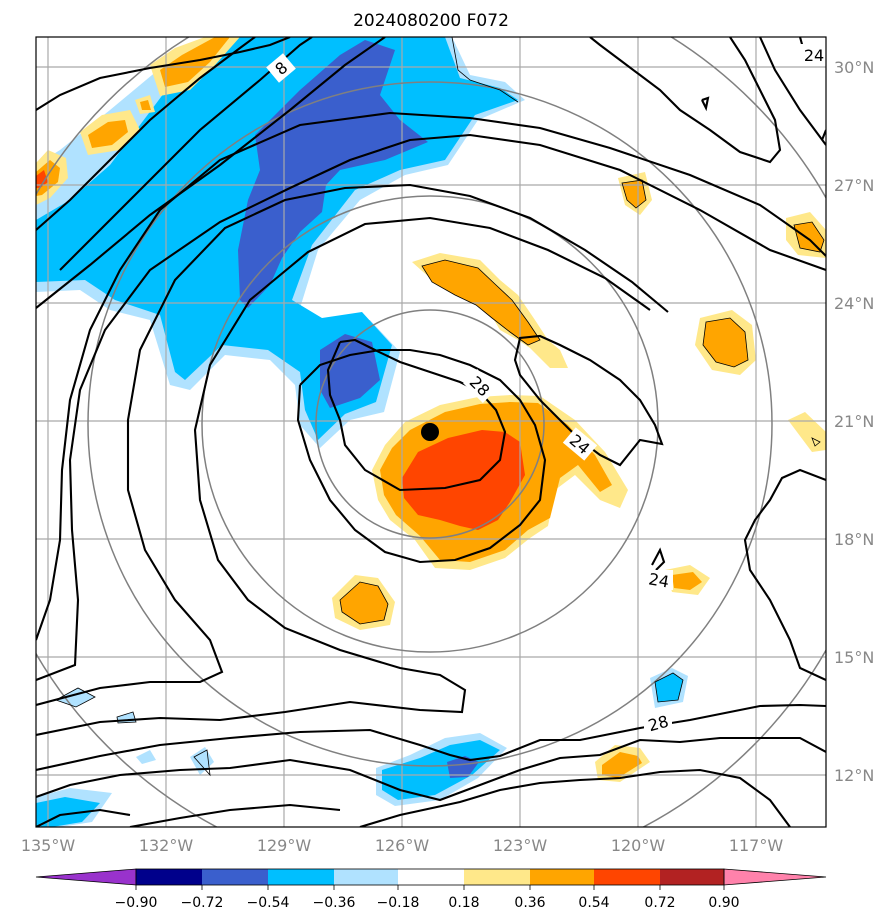  I want to click on colorbar-extend-high, so click(775, 877).